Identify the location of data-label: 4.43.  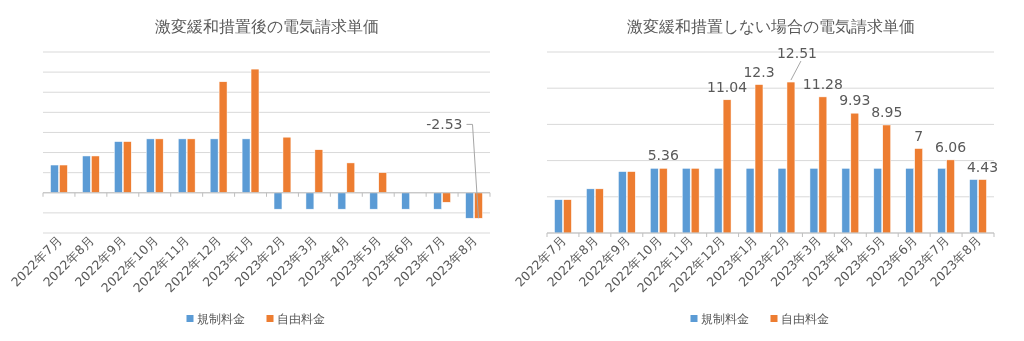
(982, 166).